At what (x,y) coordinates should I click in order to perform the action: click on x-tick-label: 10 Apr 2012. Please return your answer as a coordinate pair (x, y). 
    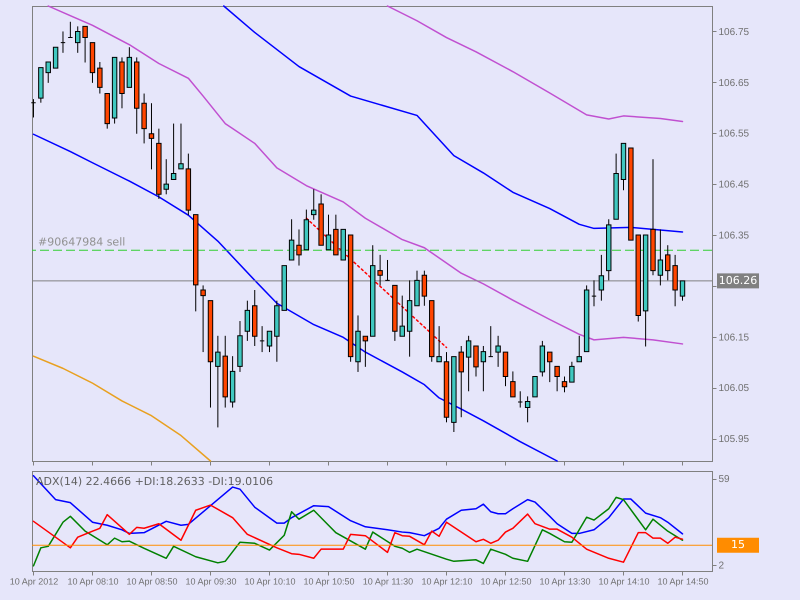
    Looking at the image, I should click on (34, 581).